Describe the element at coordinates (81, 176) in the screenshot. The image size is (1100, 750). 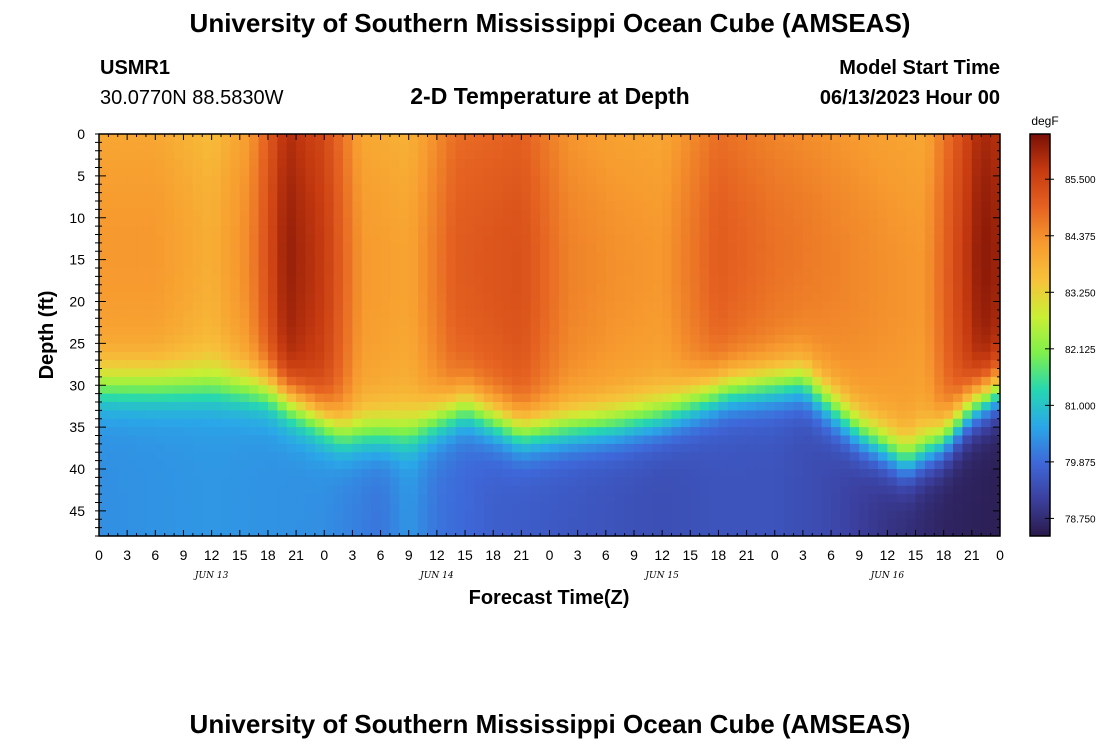
I see `y-tick-label: 5` at that location.